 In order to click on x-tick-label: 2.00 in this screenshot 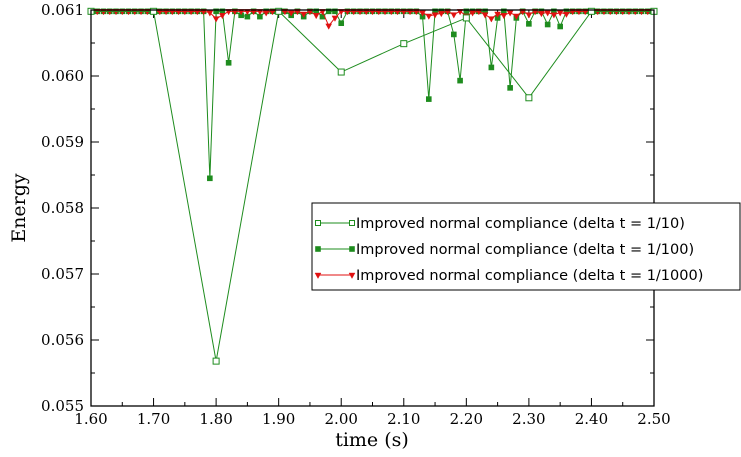, I will do `click(341, 419)`.